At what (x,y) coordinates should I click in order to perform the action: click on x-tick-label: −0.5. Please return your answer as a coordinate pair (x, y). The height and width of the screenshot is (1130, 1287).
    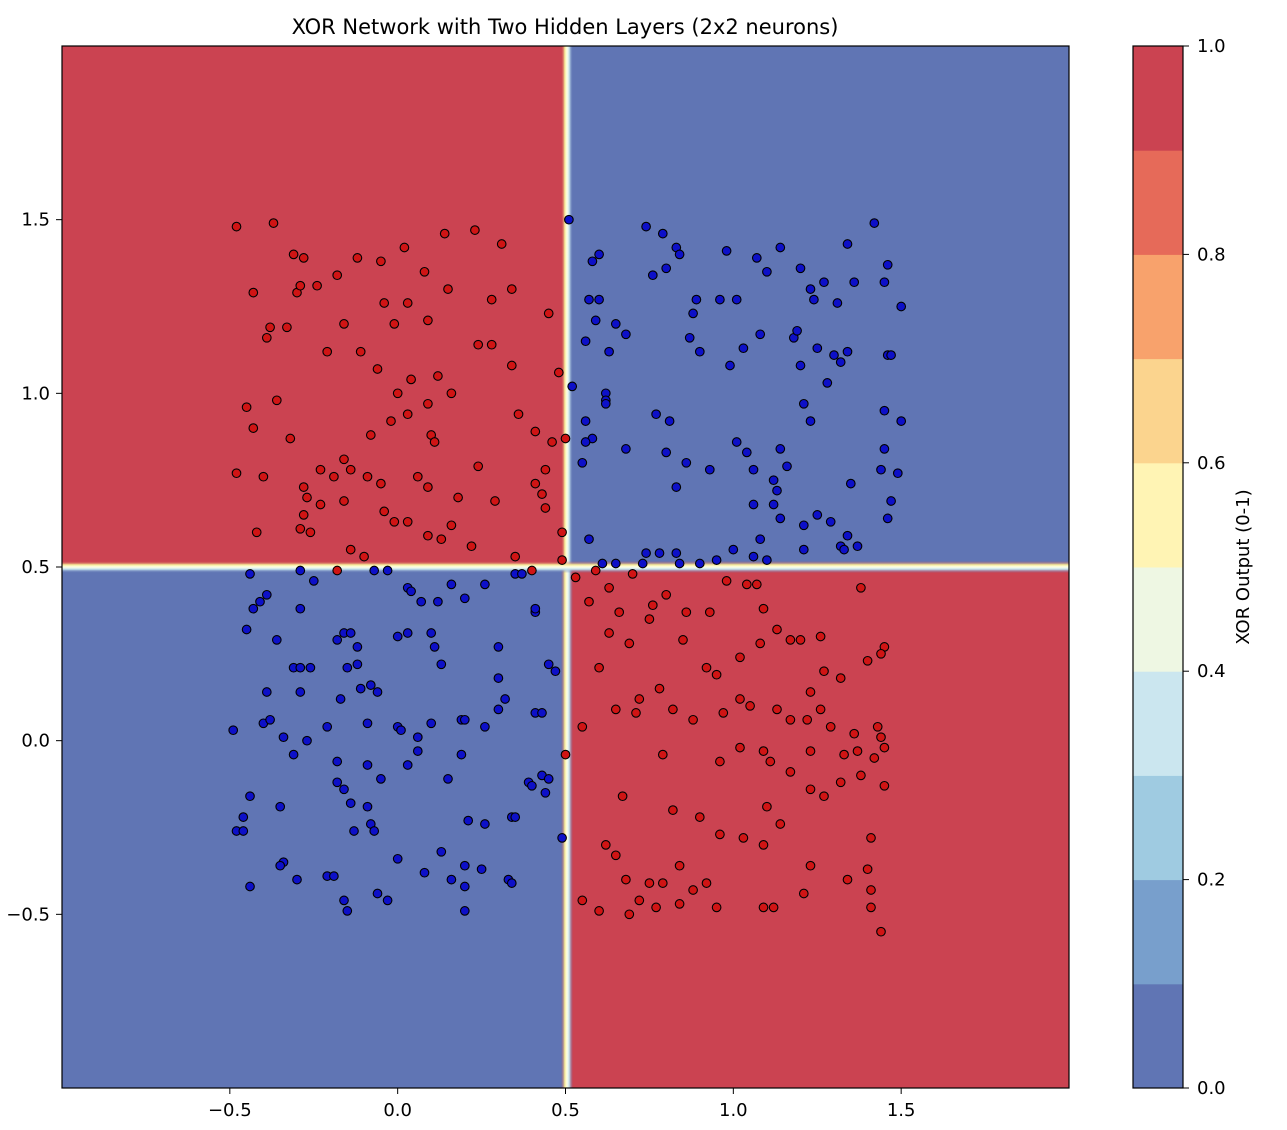
    Looking at the image, I should click on (230, 1110).